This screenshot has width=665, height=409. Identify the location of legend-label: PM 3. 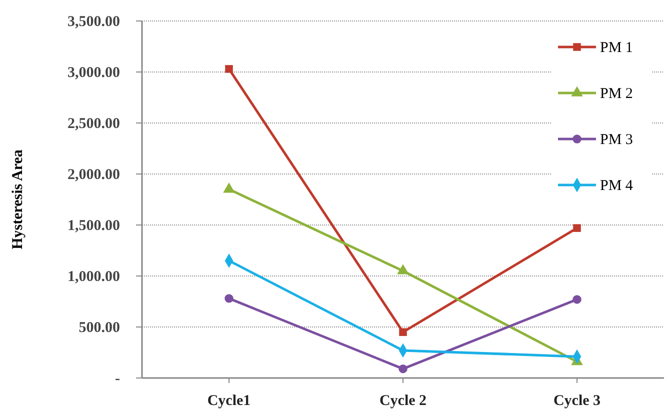
(616, 140).